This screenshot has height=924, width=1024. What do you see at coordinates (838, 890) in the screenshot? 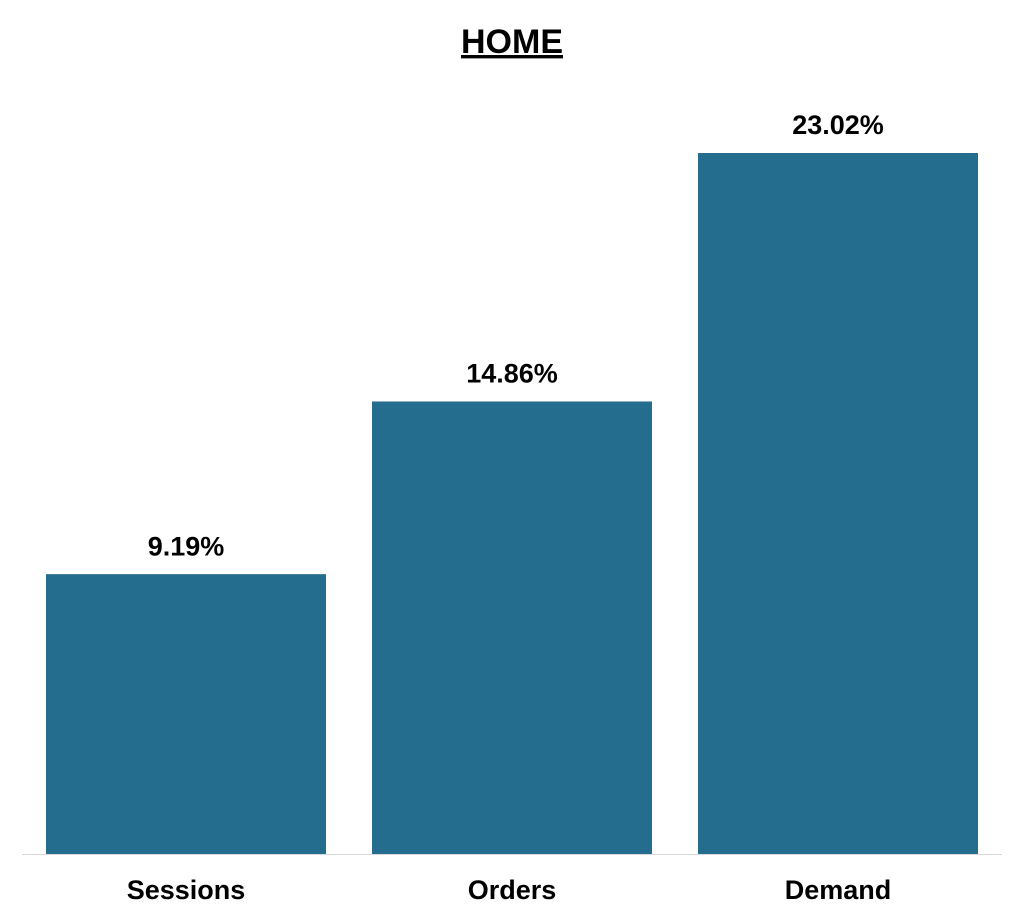
I see `x-tick-label: Demand` at bounding box center [838, 890].